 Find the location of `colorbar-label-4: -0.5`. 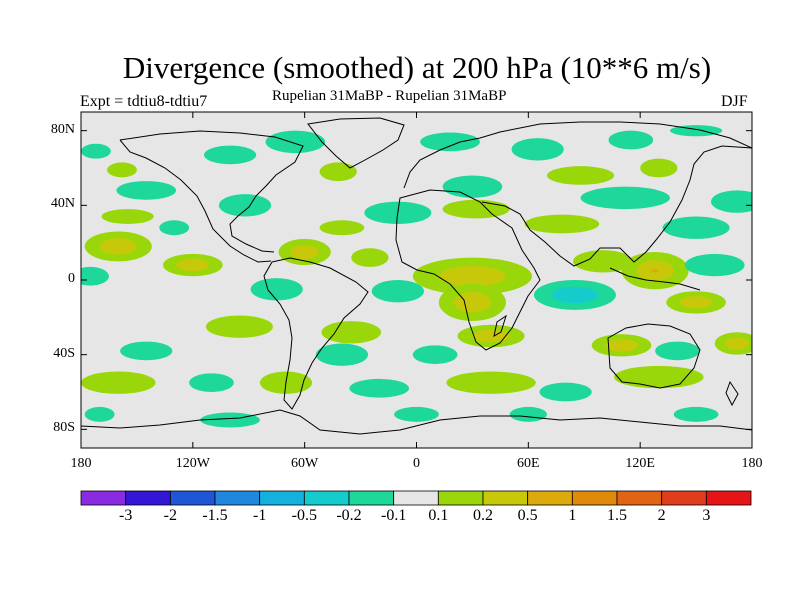

colorbar-label-4: -0.5 is located at coordinates (304, 515).